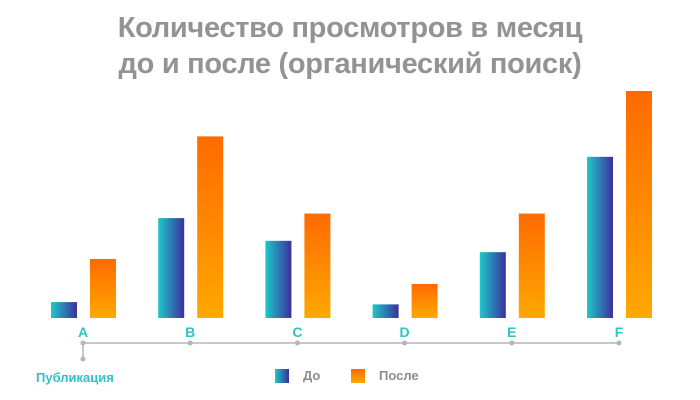 The width and height of the screenshot is (700, 400). I want to click on axis-dot-e, so click(512, 343).